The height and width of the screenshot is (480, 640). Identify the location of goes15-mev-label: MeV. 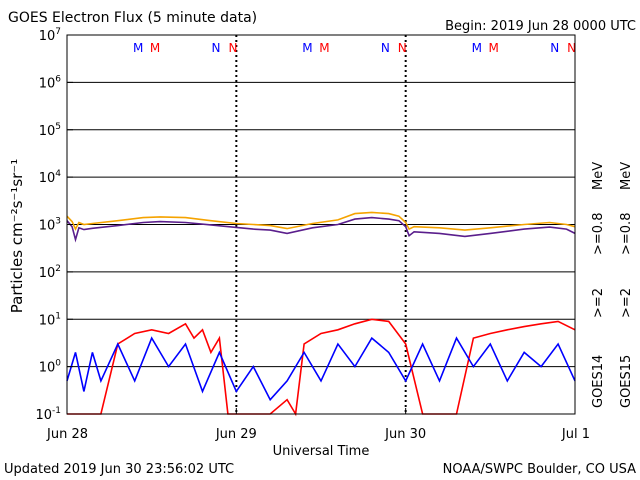
(626, 176).